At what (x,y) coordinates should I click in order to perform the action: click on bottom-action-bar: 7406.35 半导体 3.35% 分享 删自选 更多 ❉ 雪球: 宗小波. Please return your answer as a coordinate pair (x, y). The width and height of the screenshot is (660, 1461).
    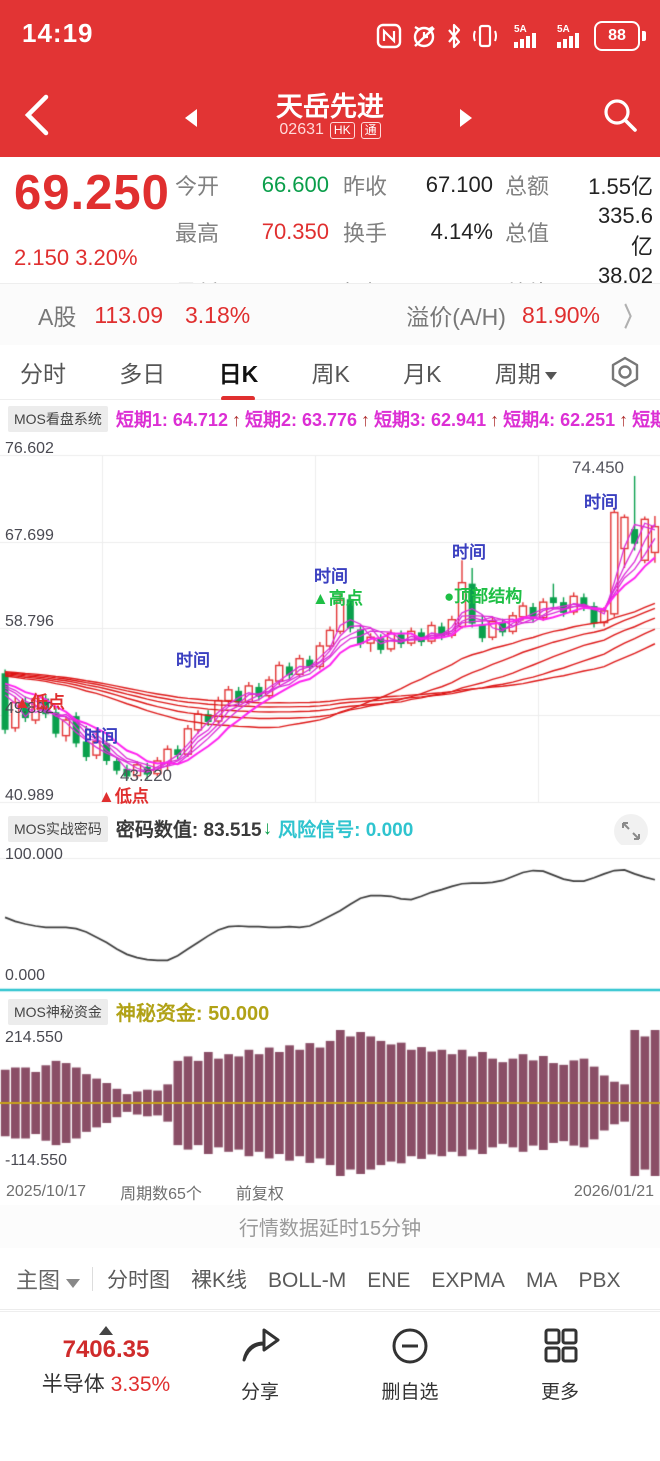
    Looking at the image, I should click on (330, 1386).